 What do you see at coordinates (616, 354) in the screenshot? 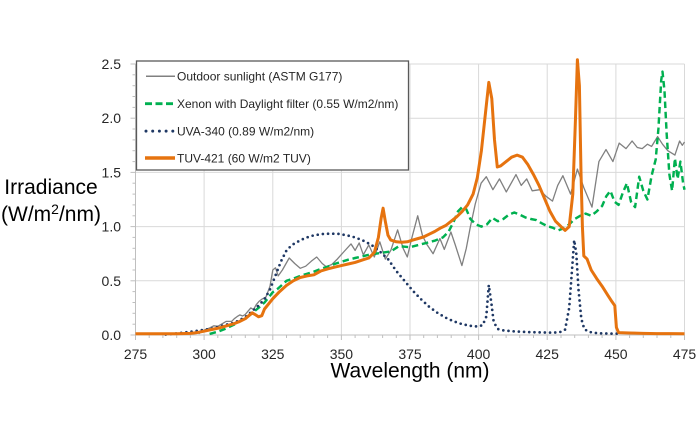
I see `svg-text: 450` at bounding box center [616, 354].